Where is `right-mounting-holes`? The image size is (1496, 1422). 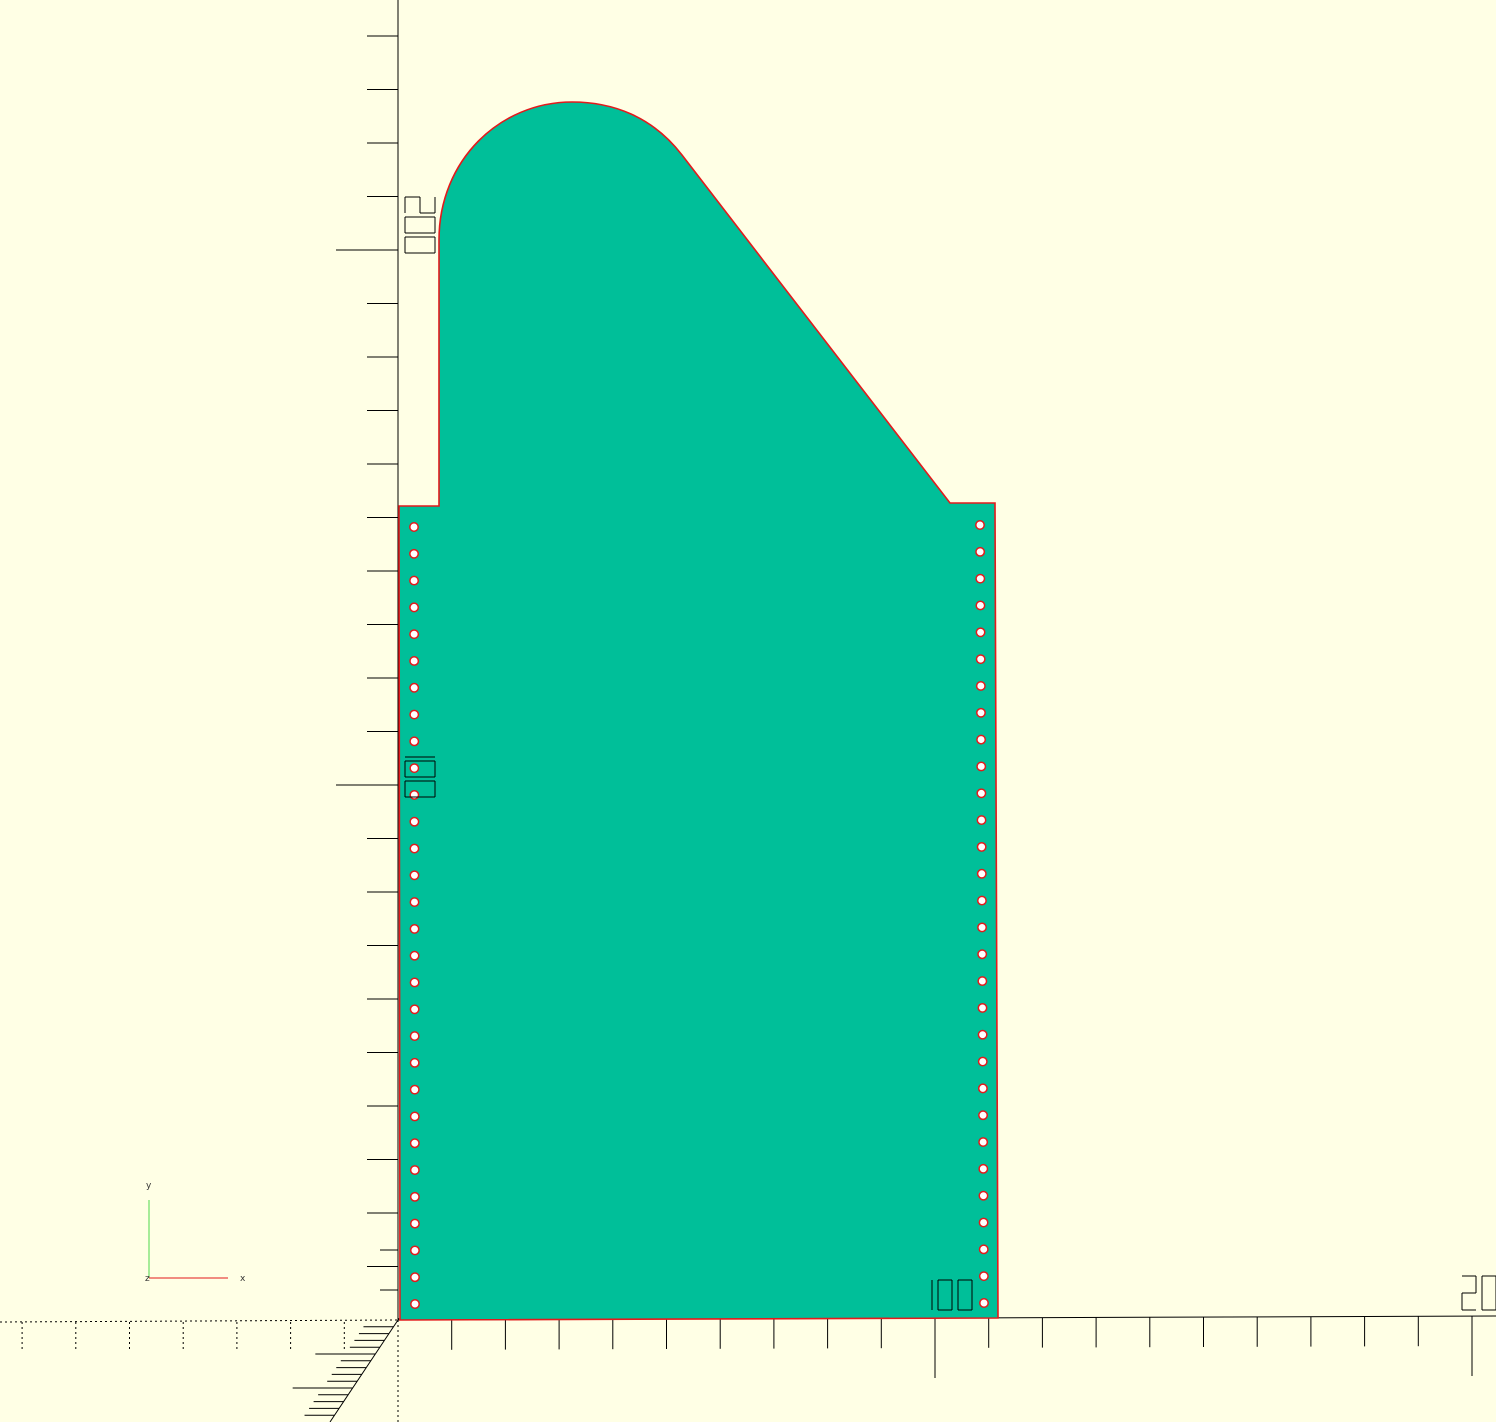 right-mounting-holes is located at coordinates (982, 914).